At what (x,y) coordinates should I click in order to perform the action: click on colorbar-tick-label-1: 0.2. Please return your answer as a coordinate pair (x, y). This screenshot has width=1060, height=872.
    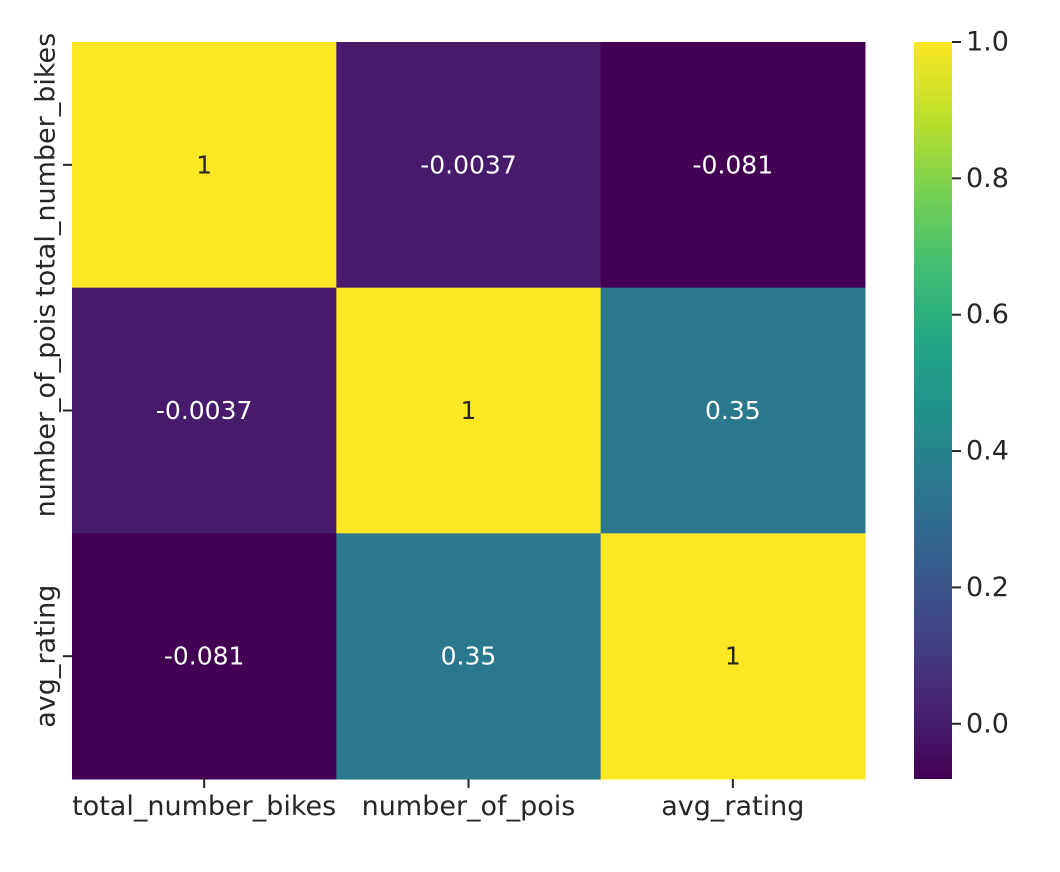
    Looking at the image, I should click on (987, 587).